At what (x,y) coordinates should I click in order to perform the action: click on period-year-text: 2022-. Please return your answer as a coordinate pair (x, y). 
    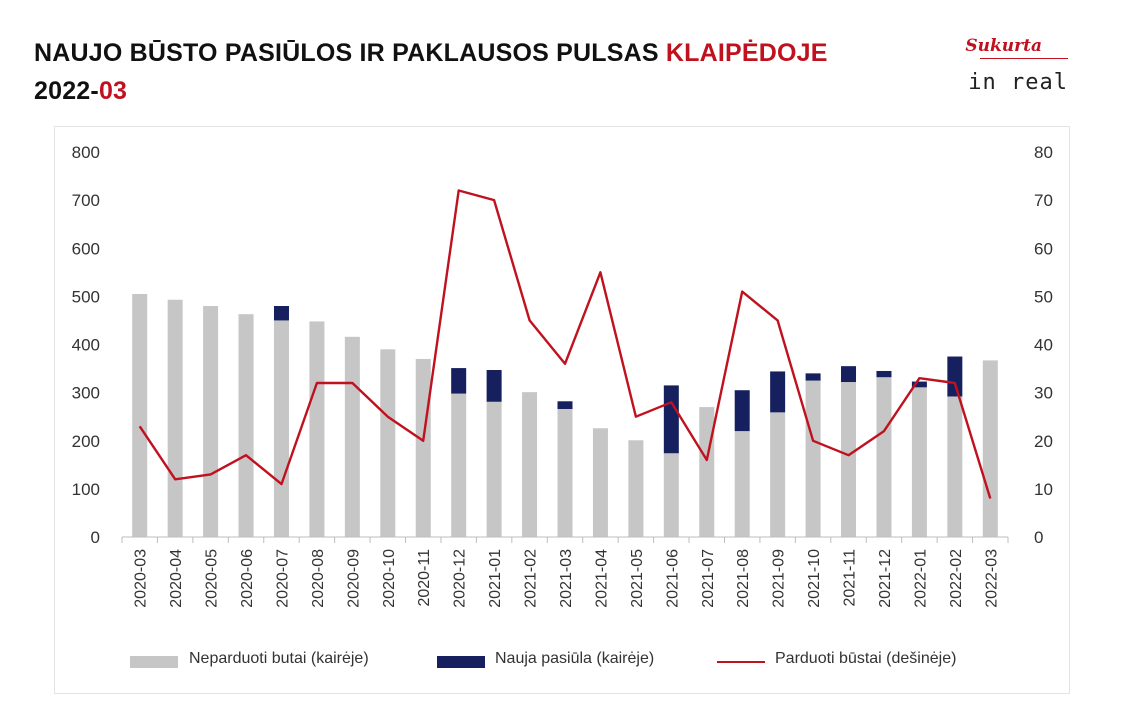
    Looking at the image, I should click on (66, 91).